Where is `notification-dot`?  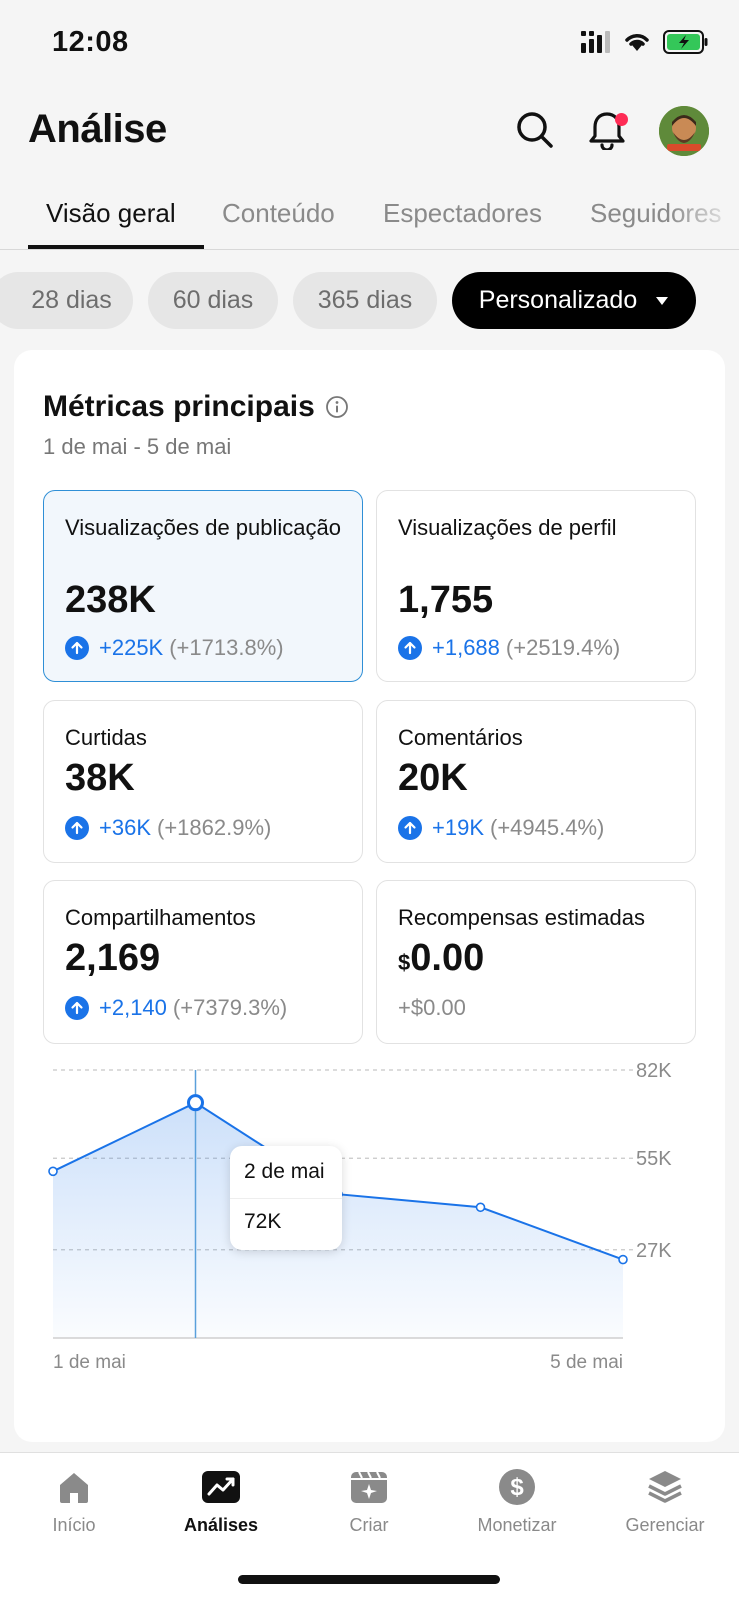 notification-dot is located at coordinates (621, 119).